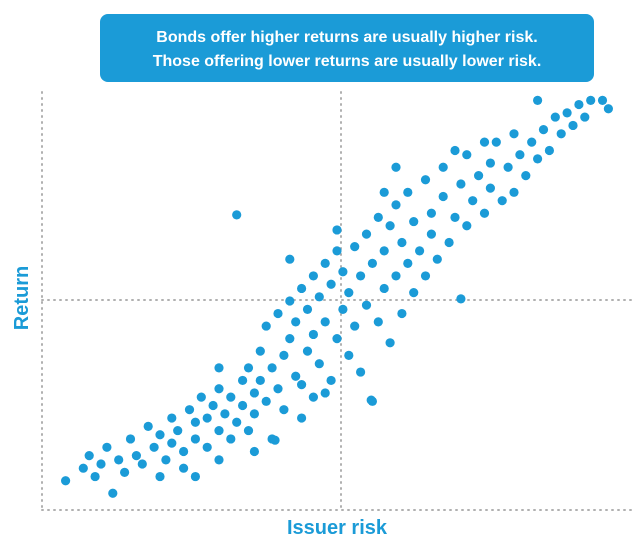 The width and height of the screenshot is (637, 538). What do you see at coordinates (347, 48) in the screenshot?
I see `annotation-box` at bounding box center [347, 48].